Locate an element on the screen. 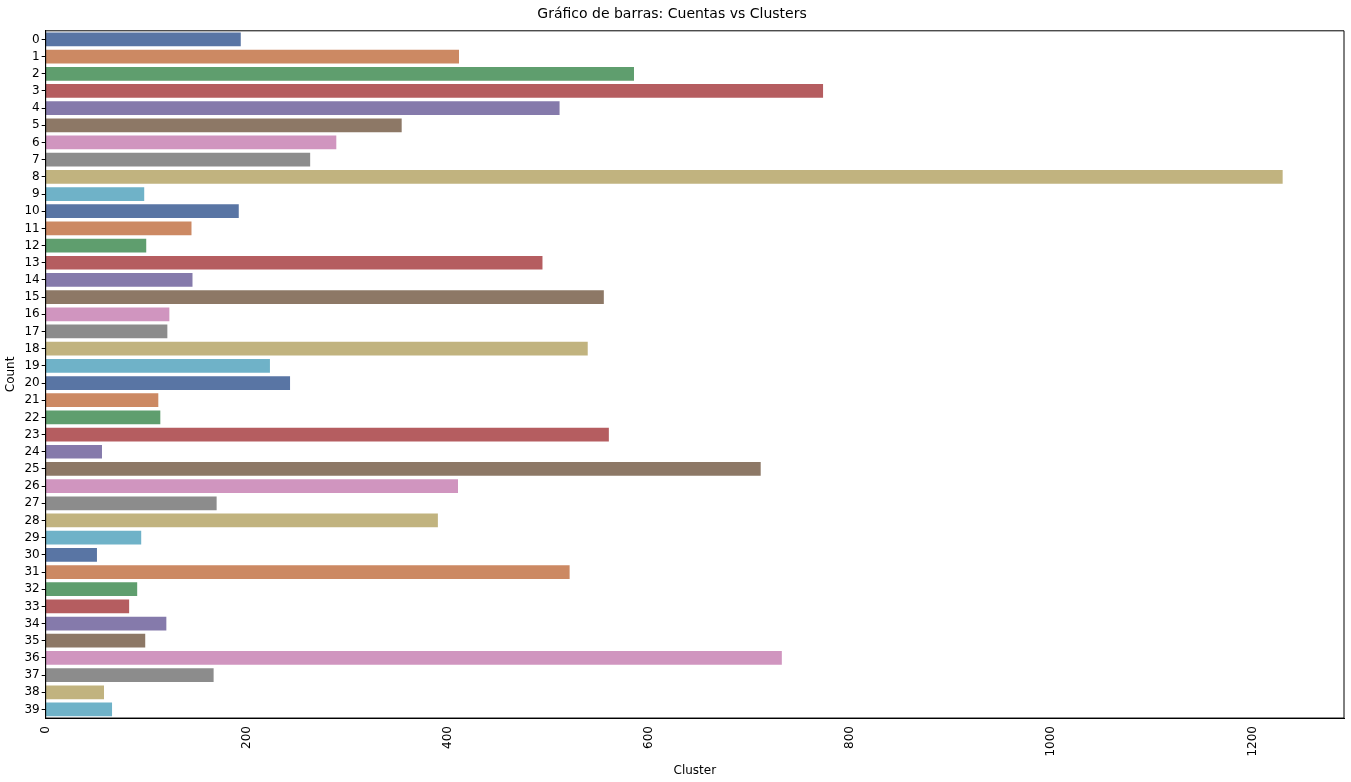 The width and height of the screenshot is (1351, 782). y-tick-label: 16 is located at coordinates (32, 313).